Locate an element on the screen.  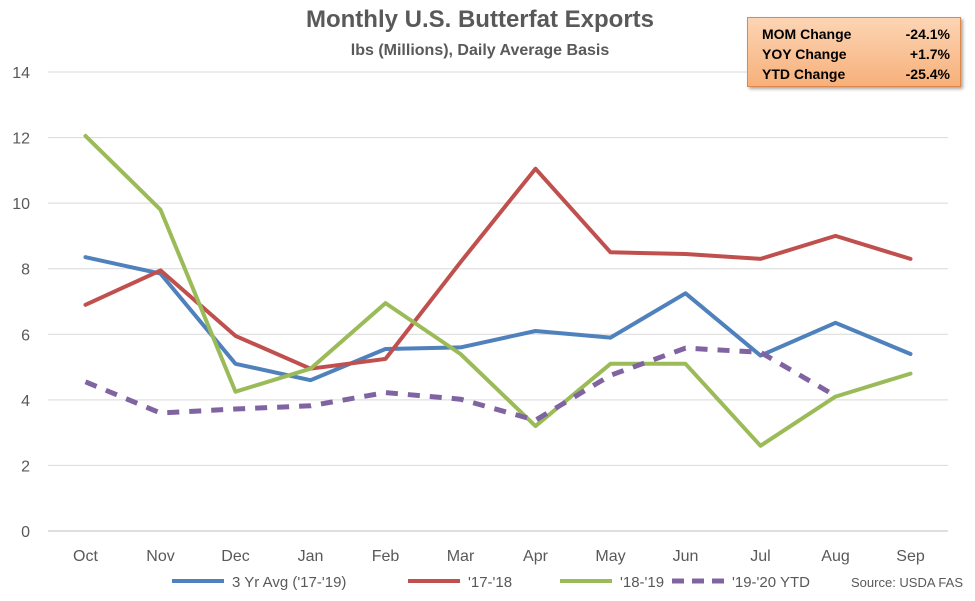
legend-label: 3 Yr Avg ('17-'19) is located at coordinates (289, 582).